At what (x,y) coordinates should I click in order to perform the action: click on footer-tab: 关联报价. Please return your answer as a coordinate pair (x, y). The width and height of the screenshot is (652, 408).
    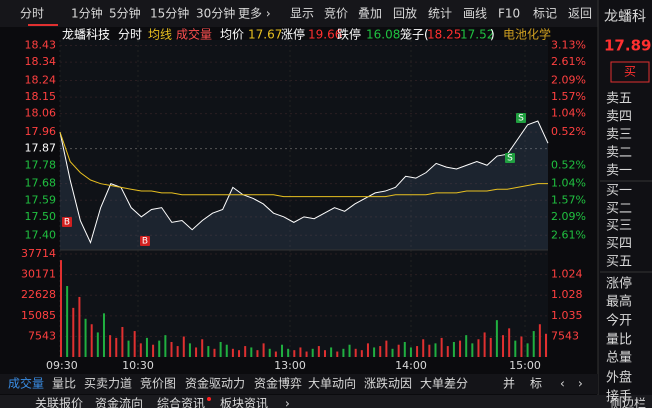
    Looking at the image, I should click on (59, 402).